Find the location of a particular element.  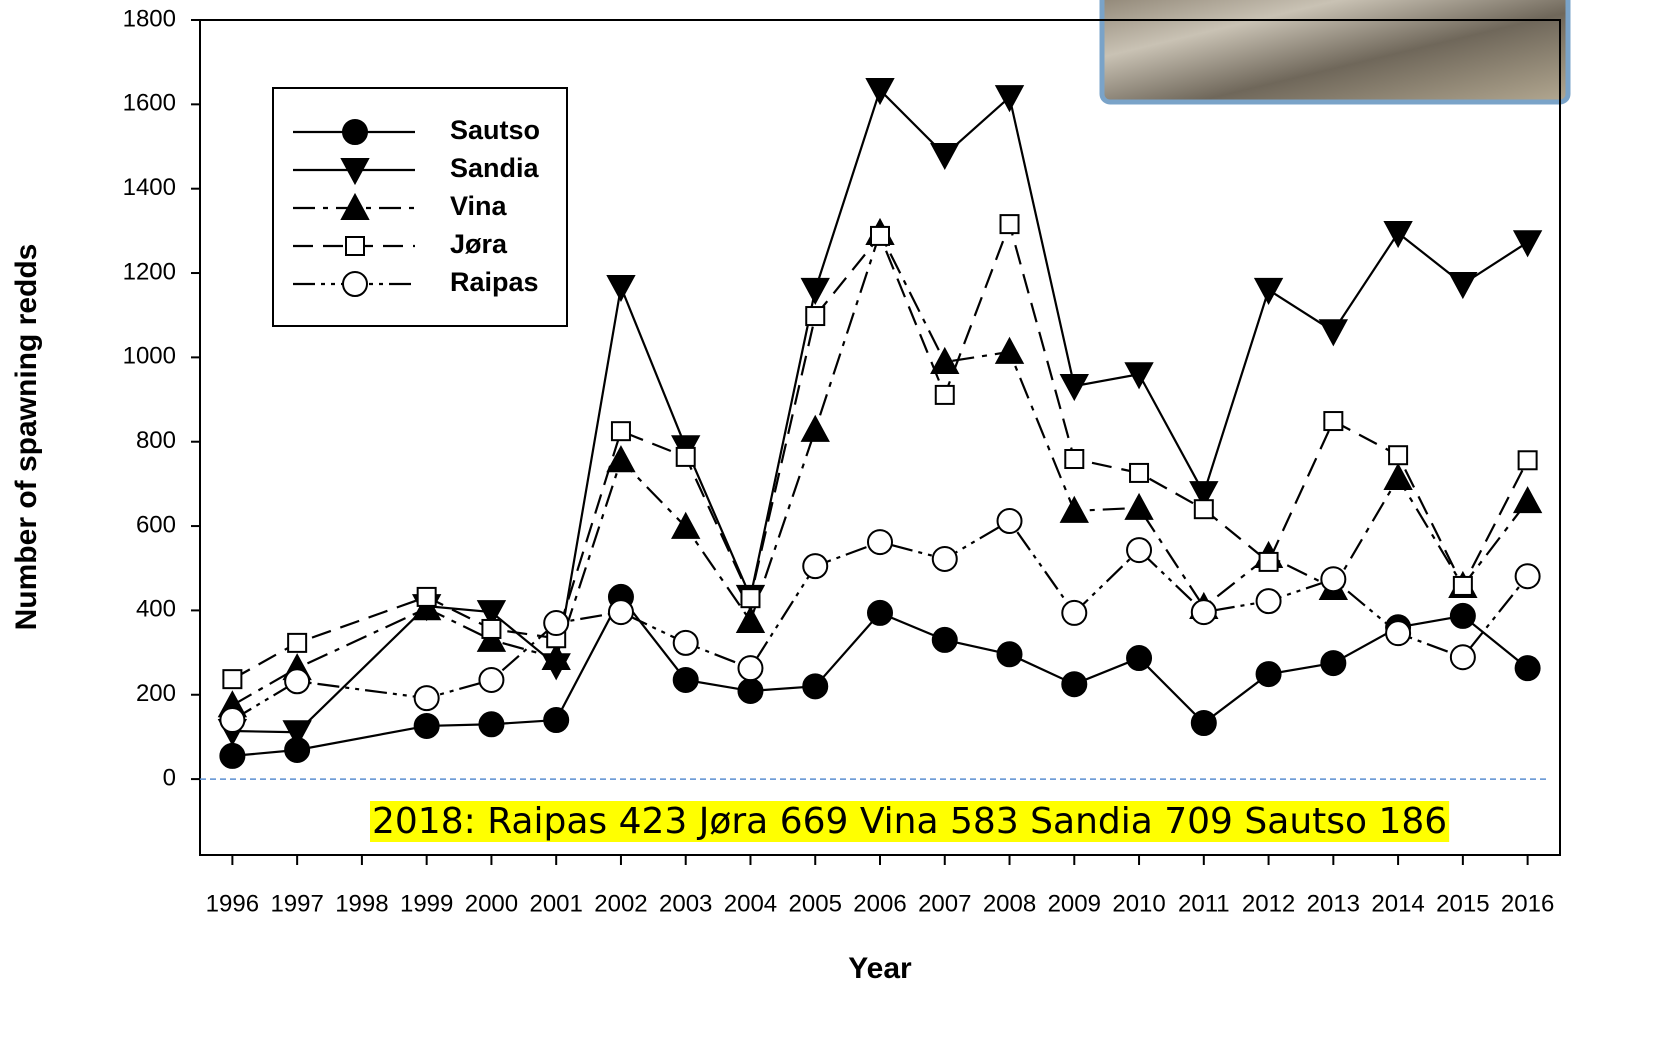

x-tick-label: 2013 is located at coordinates (1333, 903).